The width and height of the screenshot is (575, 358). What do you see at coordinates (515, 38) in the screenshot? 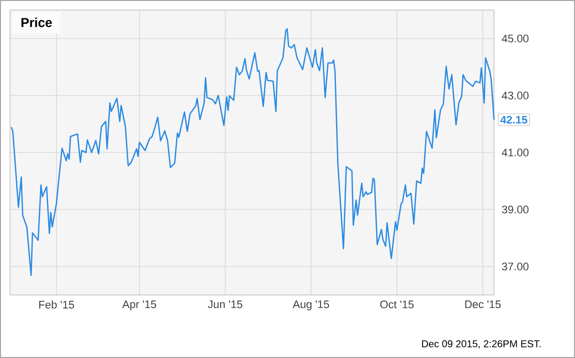
I see `y-tick-label: 45.00` at bounding box center [515, 38].